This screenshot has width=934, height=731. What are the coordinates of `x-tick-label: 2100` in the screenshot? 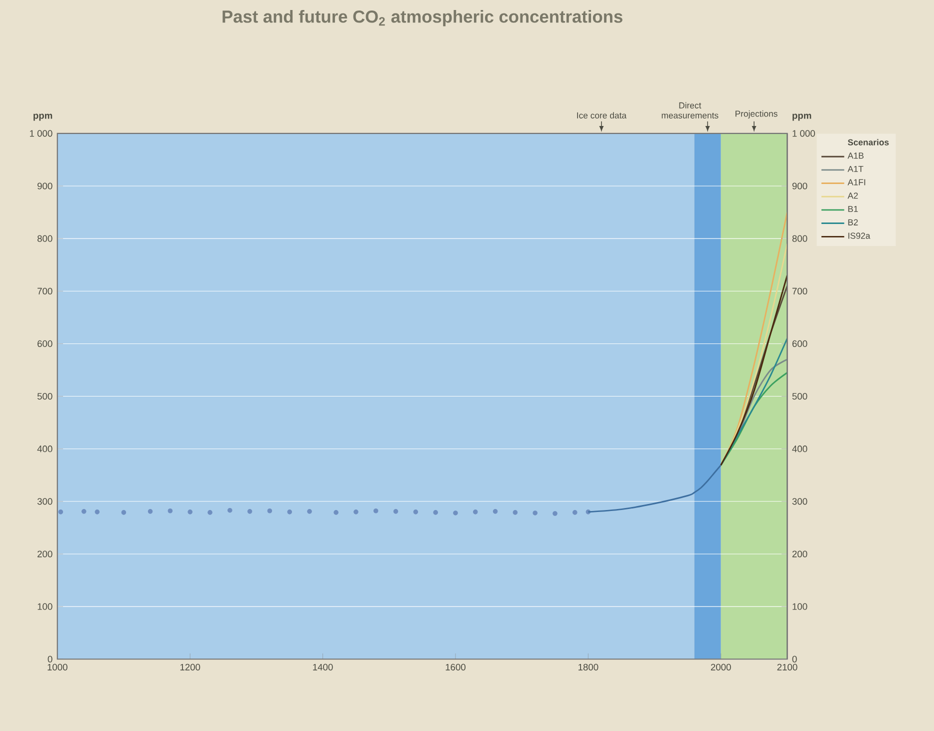 It's located at (787, 667).